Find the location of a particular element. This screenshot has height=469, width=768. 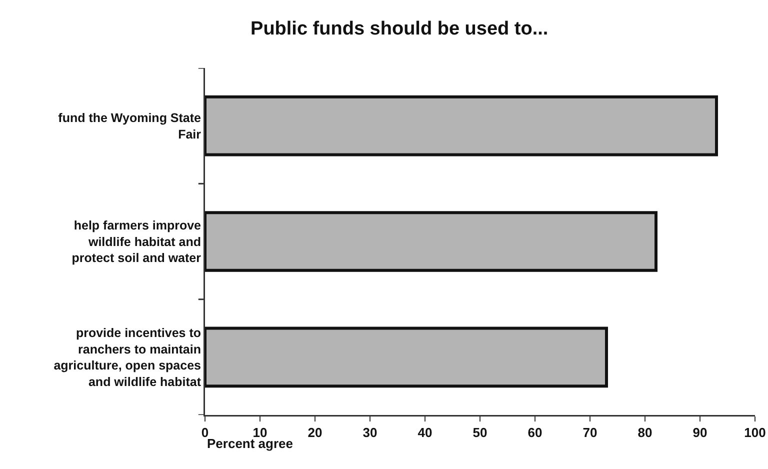

y-tick-label: provide incentives to ranchers to maintain agriculture, open spaces and wildlife habitat is located at coordinates (128, 357).